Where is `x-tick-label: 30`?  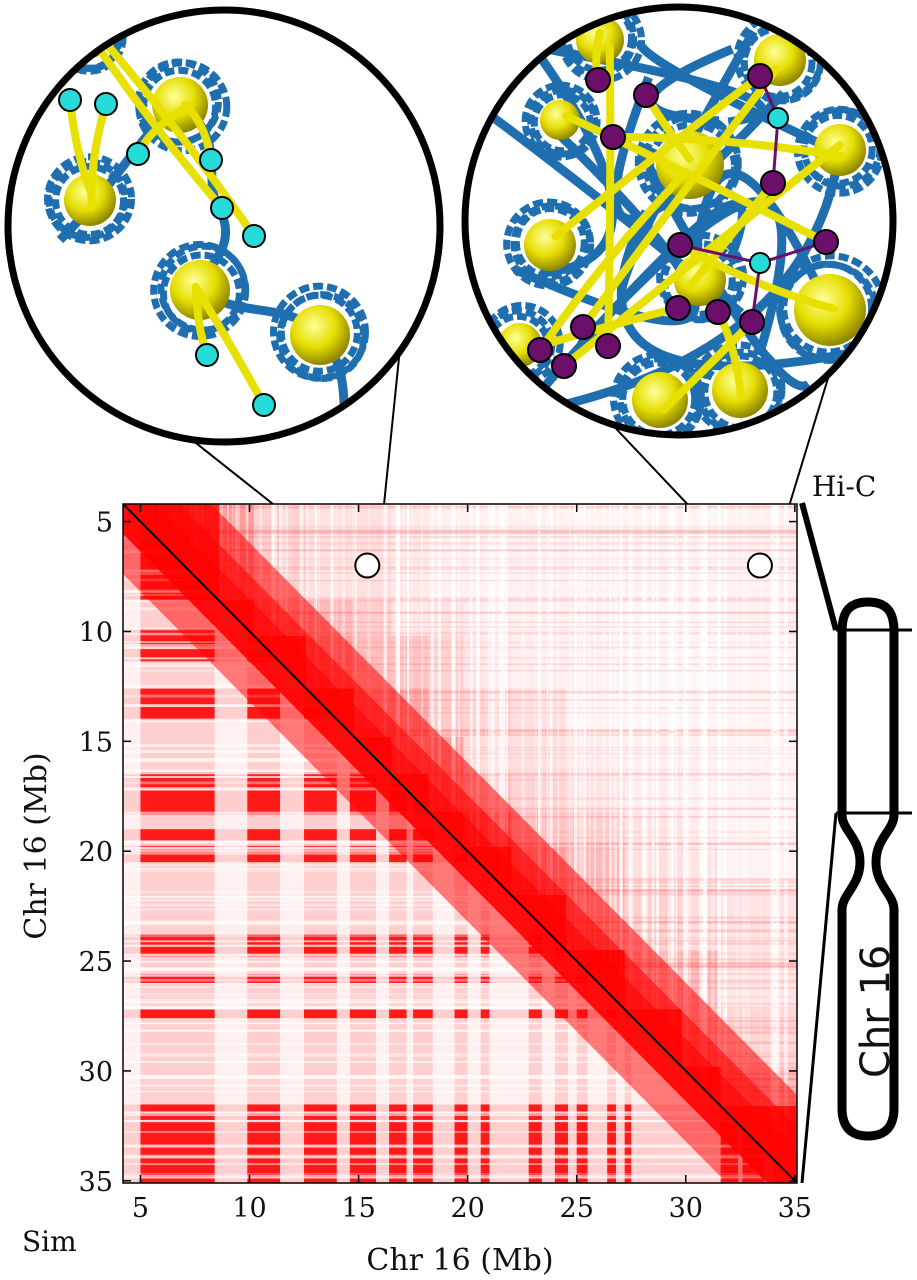 x-tick-label: 30 is located at coordinates (686, 1208).